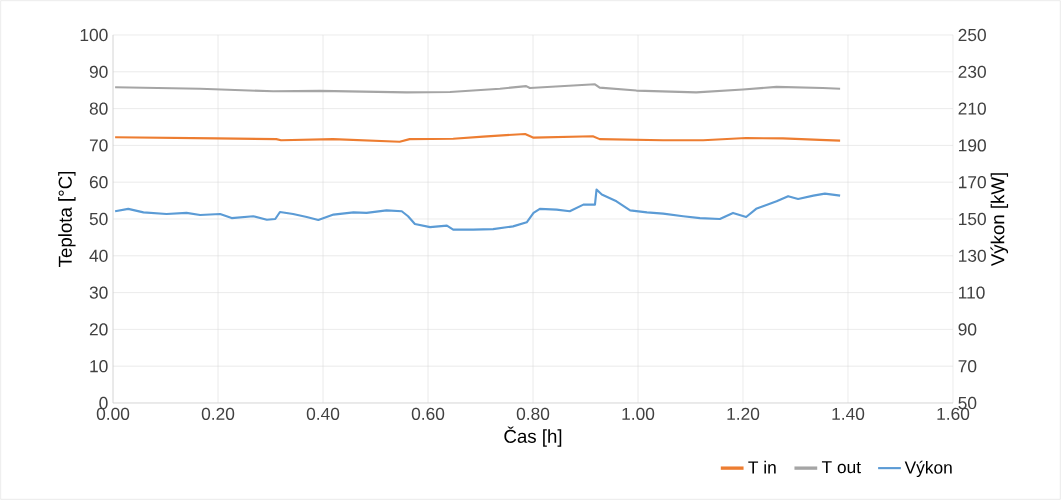 This screenshot has width=1061, height=500. What do you see at coordinates (99, 366) in the screenshot?
I see `y-tick-label: 10` at bounding box center [99, 366].